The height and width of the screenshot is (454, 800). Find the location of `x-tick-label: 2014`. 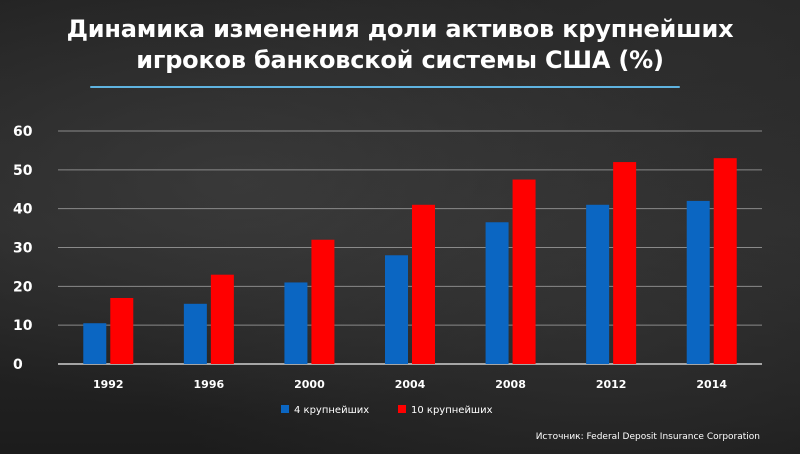

x-tick-label: 2014 is located at coordinates (711, 384).